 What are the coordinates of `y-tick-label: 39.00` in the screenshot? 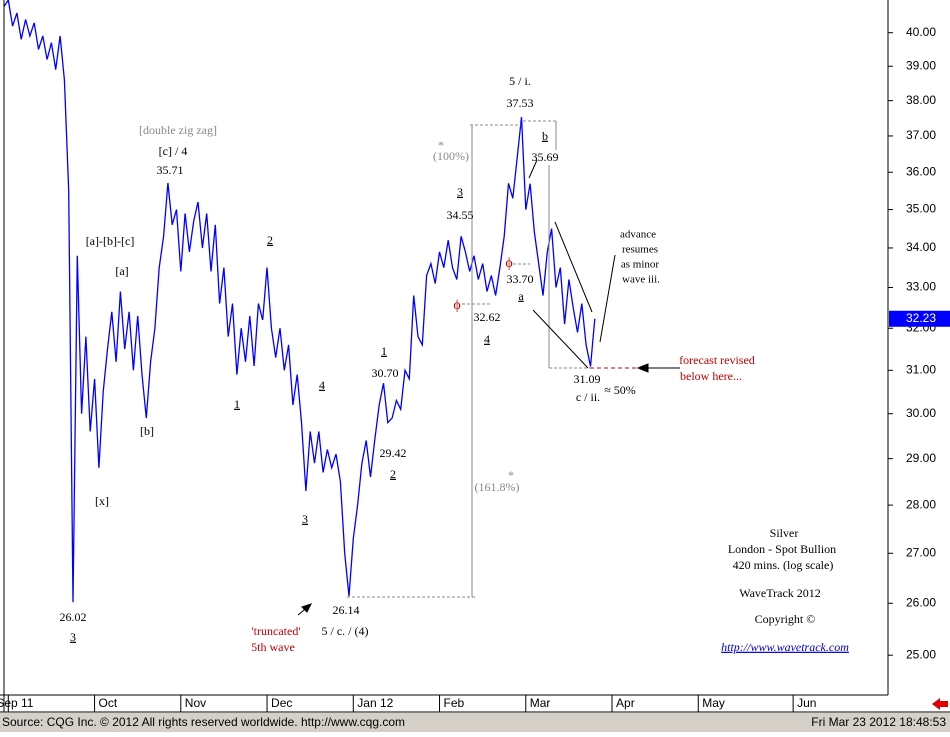 It's located at (921, 65).